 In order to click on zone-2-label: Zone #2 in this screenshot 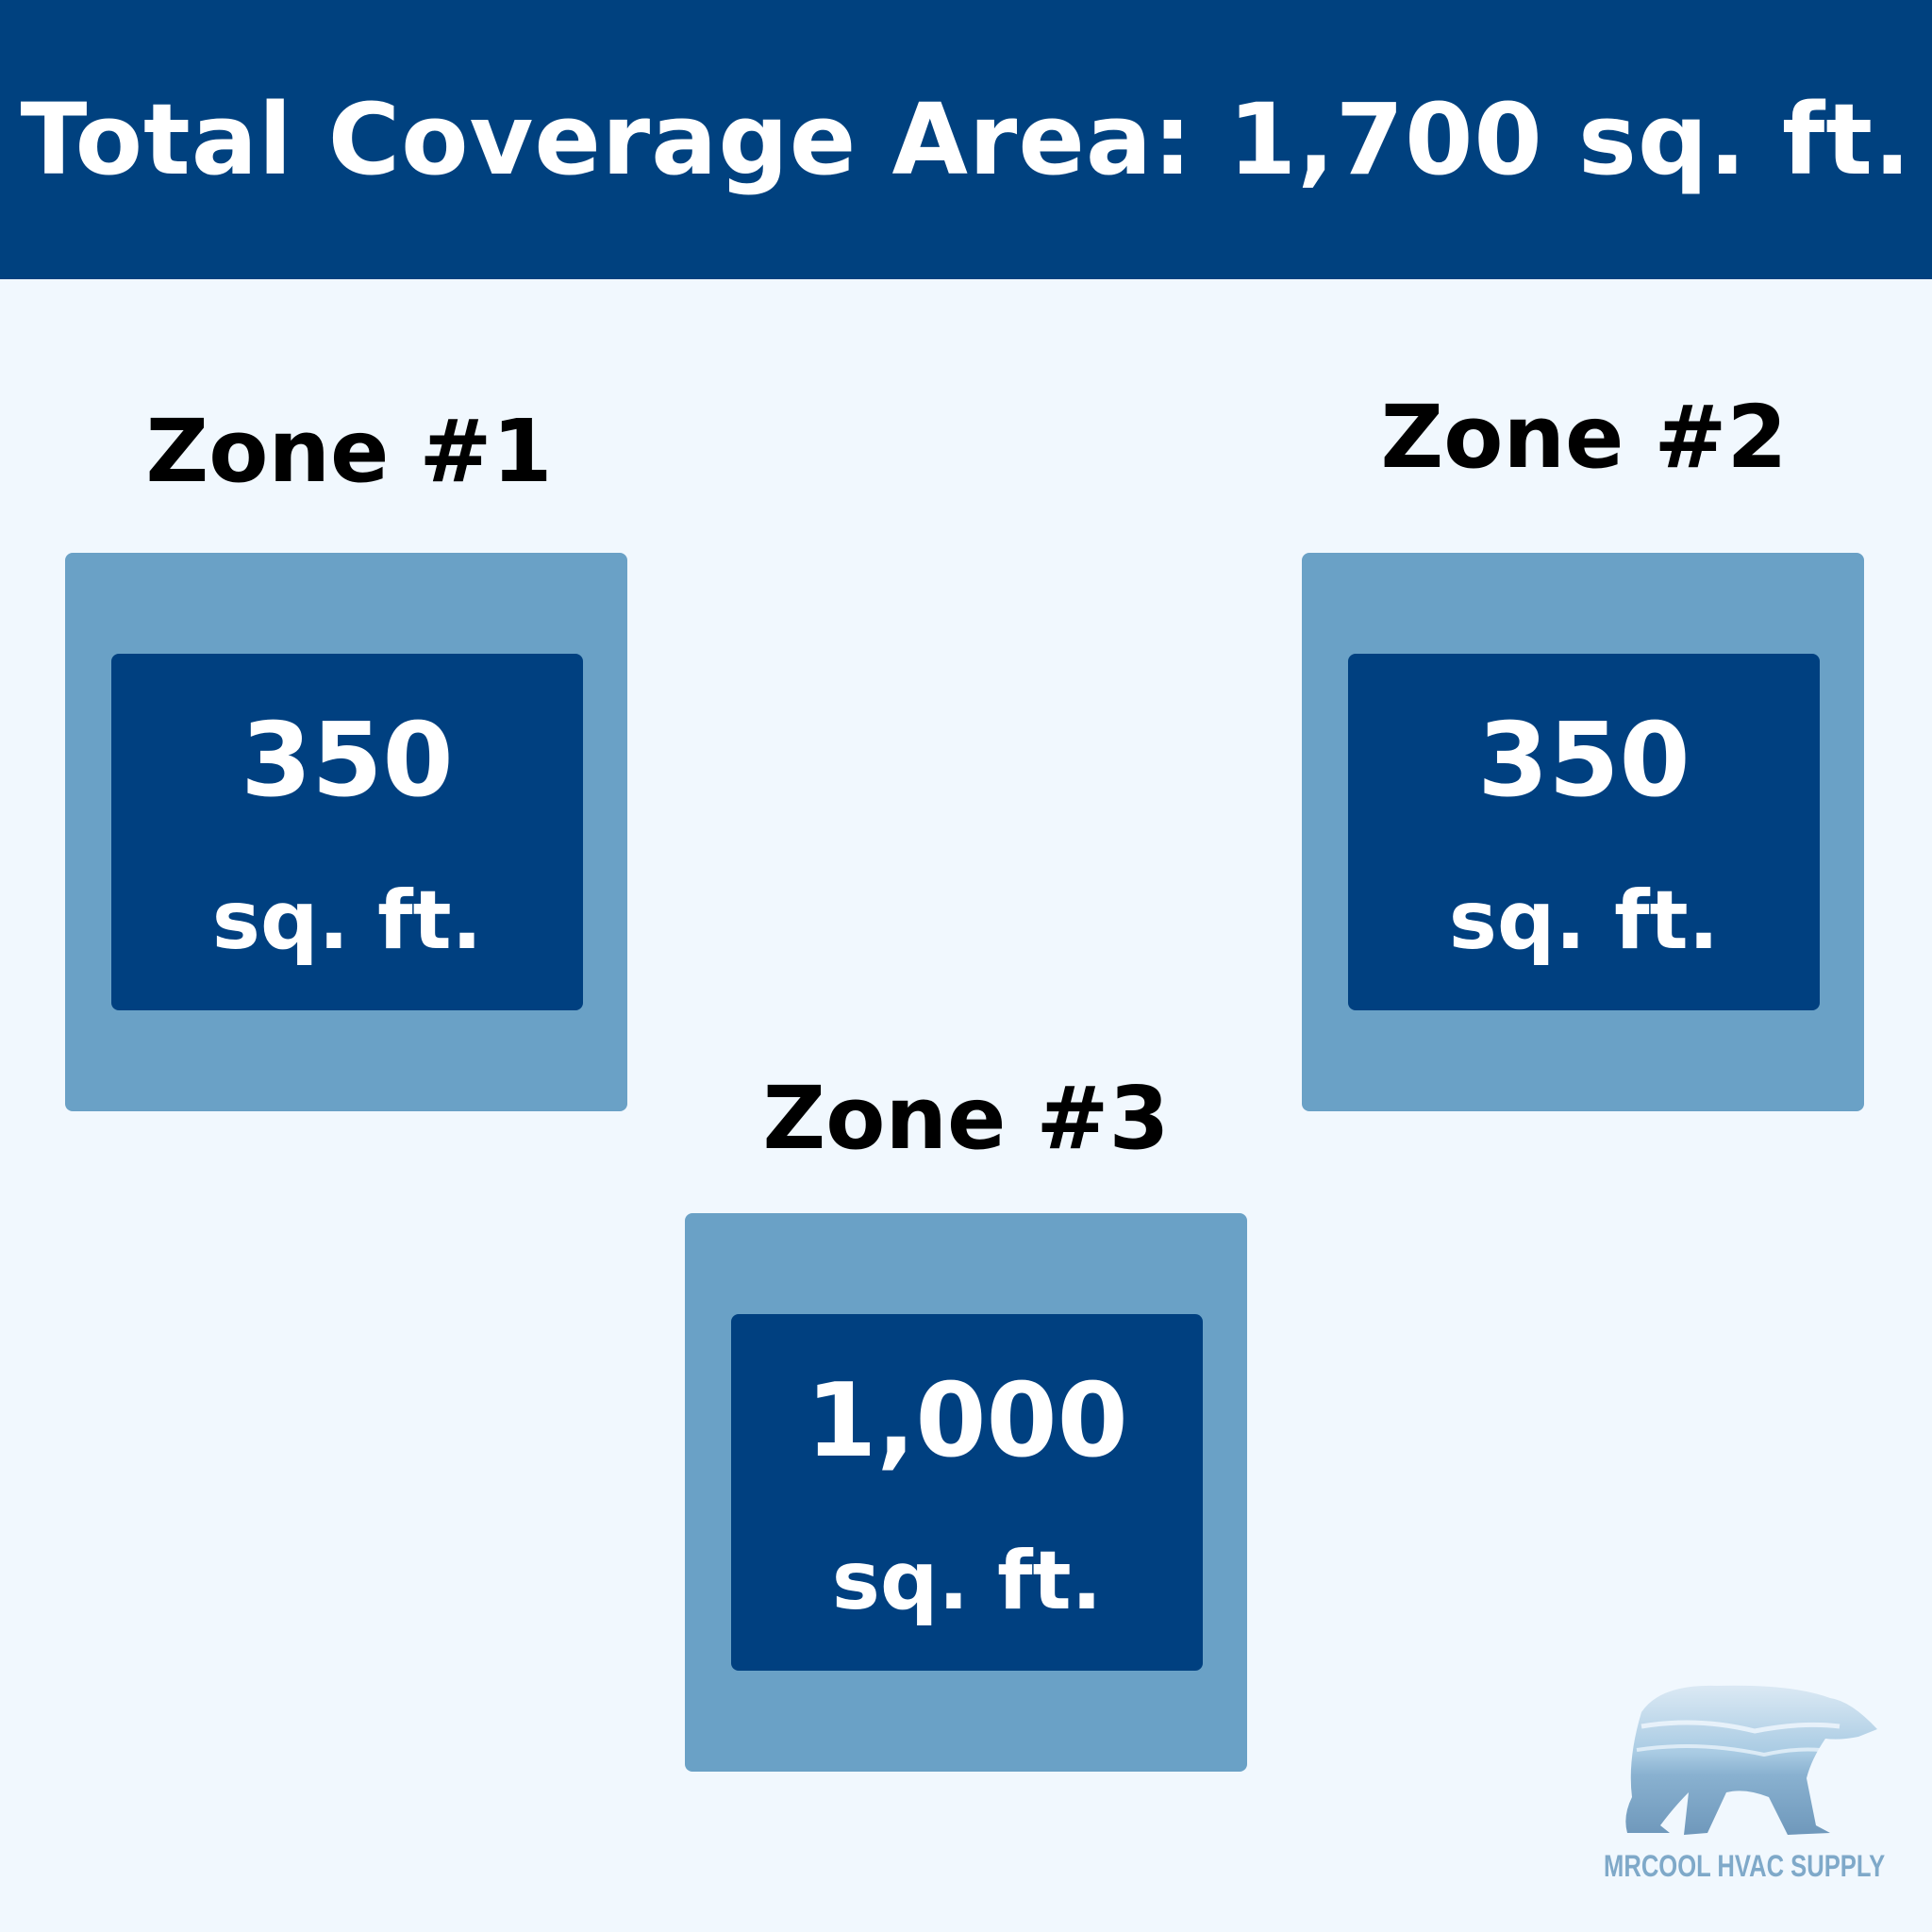, I will do `click(1584, 437)`.